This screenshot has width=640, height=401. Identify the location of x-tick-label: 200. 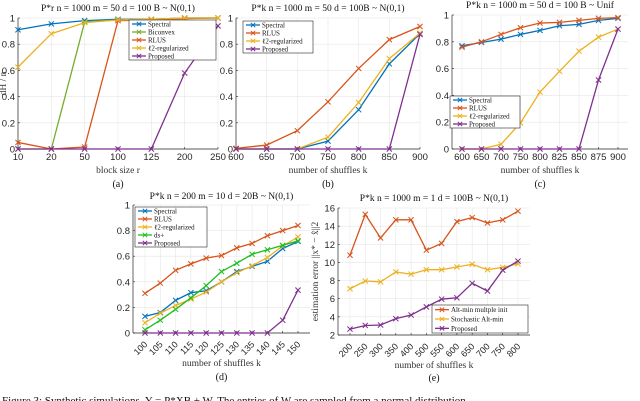
(185, 157).